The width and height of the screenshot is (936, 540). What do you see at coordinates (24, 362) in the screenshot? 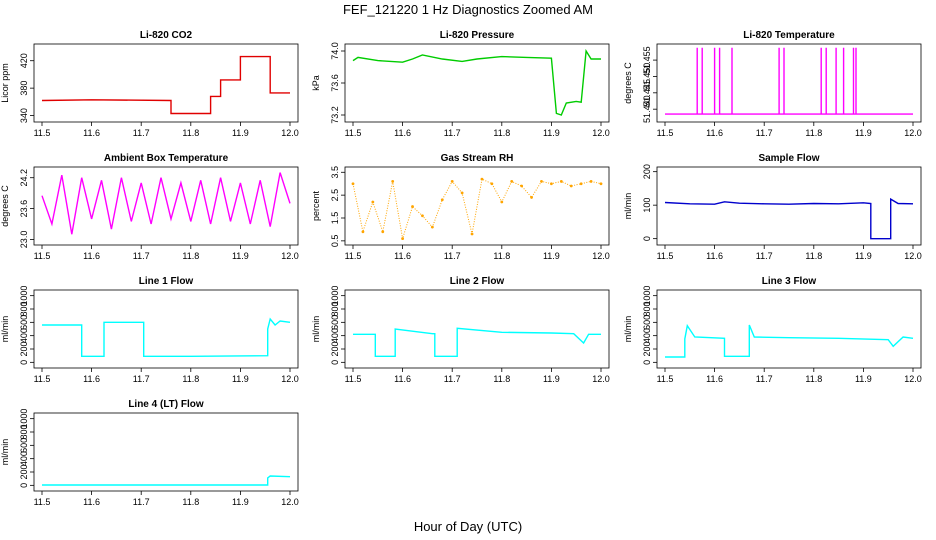
I see `y-tick-label: 0` at bounding box center [24, 362].